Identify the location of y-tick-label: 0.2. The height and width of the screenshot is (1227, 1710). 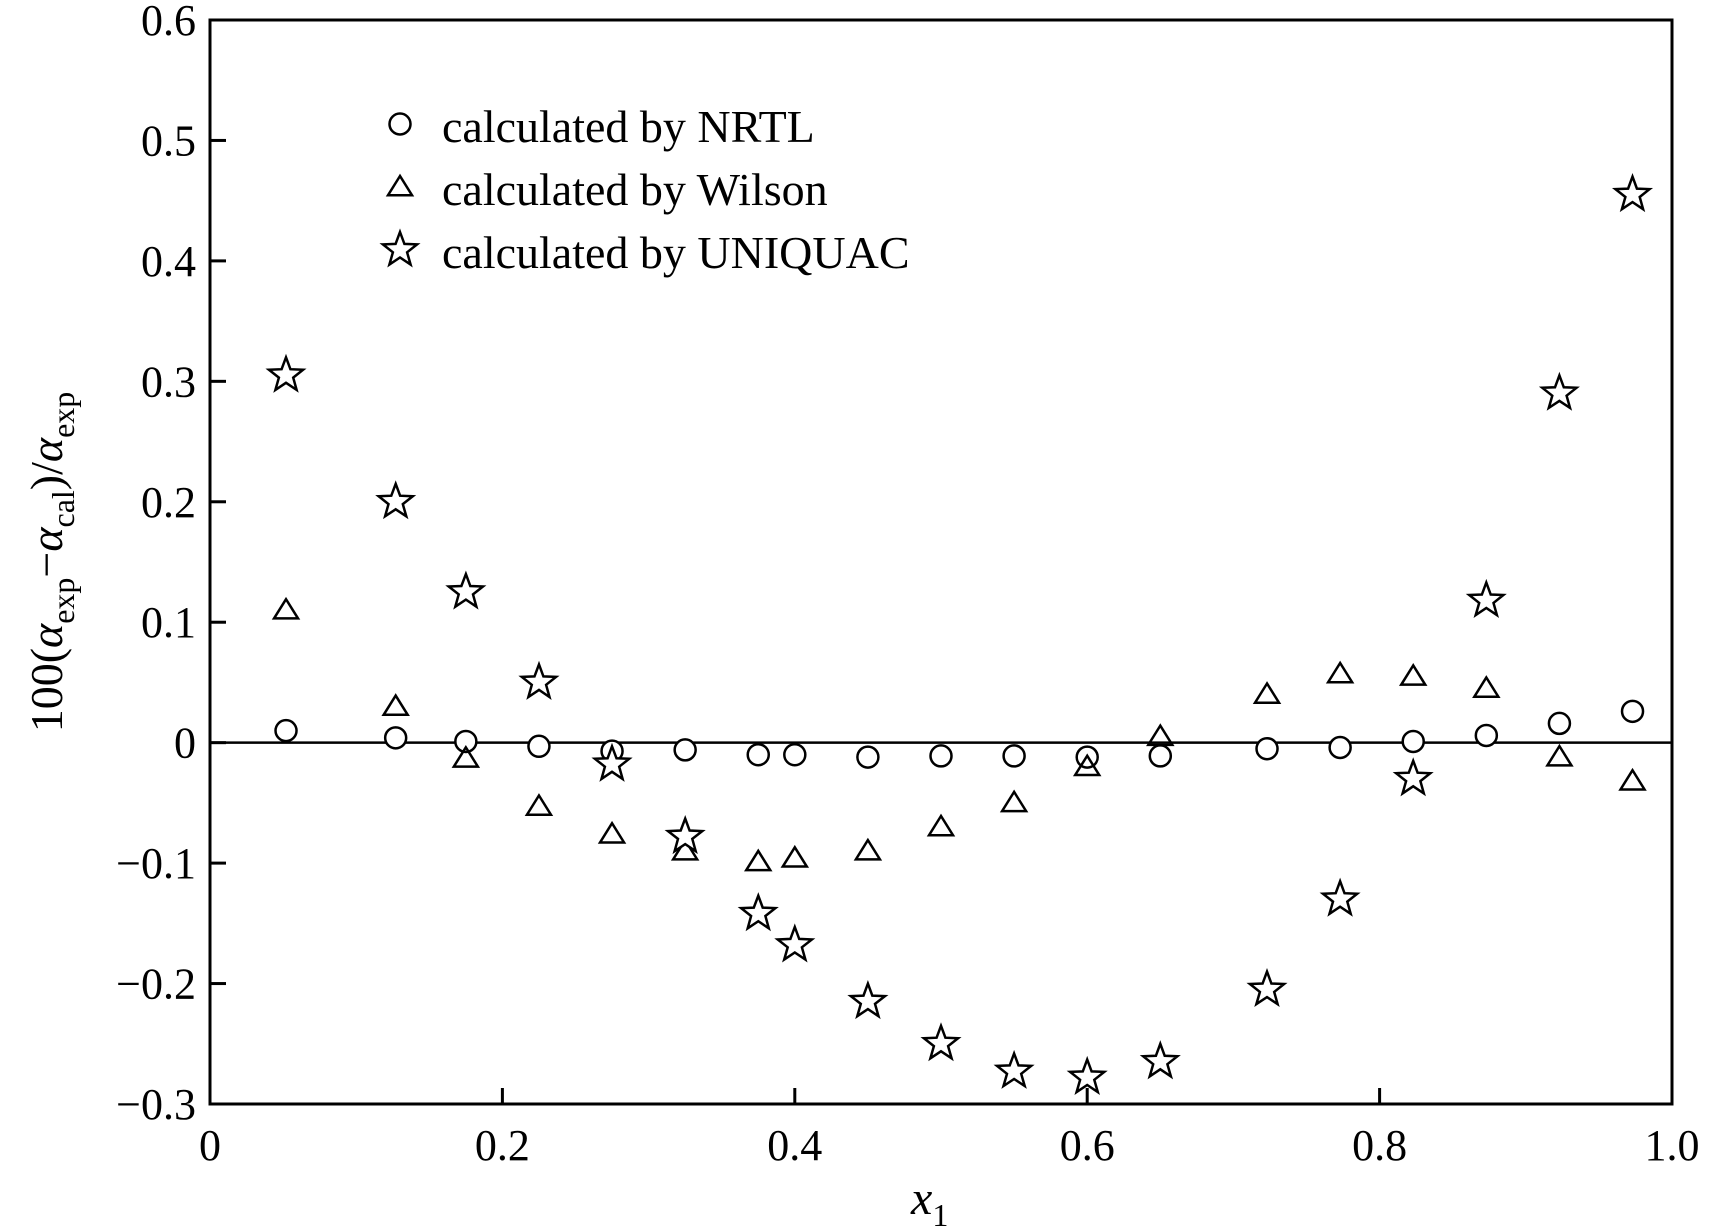
(168, 502).